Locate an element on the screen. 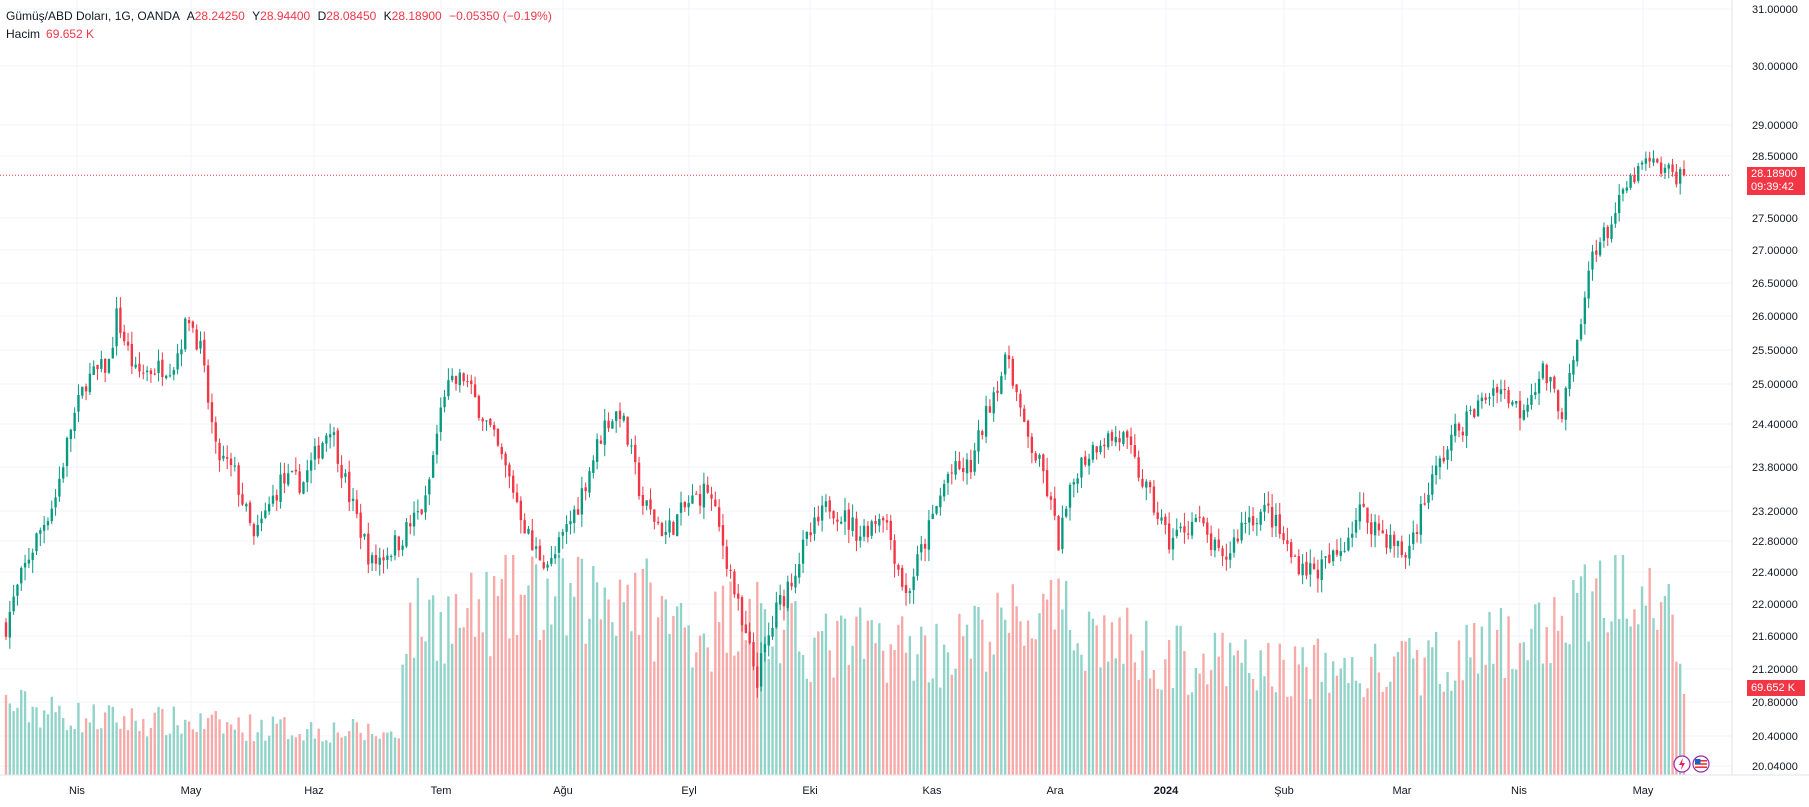 The height and width of the screenshot is (807, 1809). price-tick-label: 25.50000 is located at coordinates (1775, 351).